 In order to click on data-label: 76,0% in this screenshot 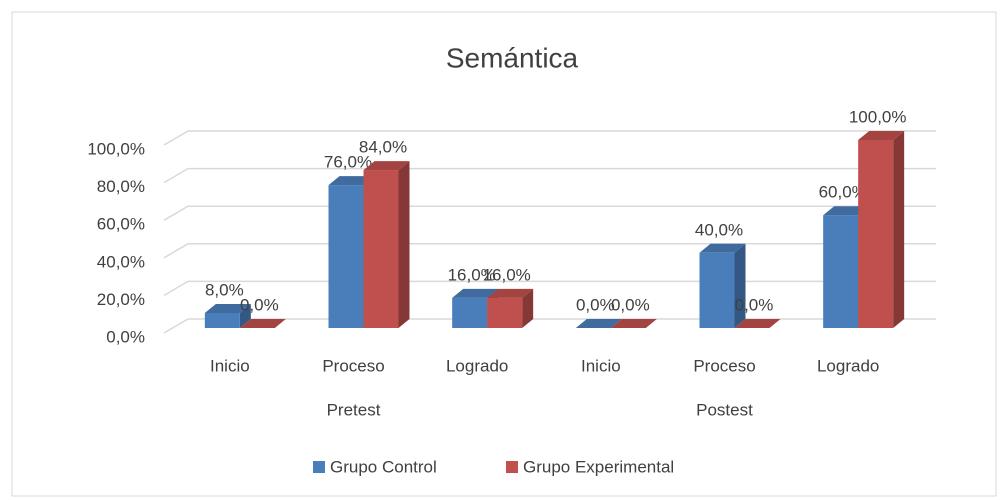, I will do `click(348, 162)`.